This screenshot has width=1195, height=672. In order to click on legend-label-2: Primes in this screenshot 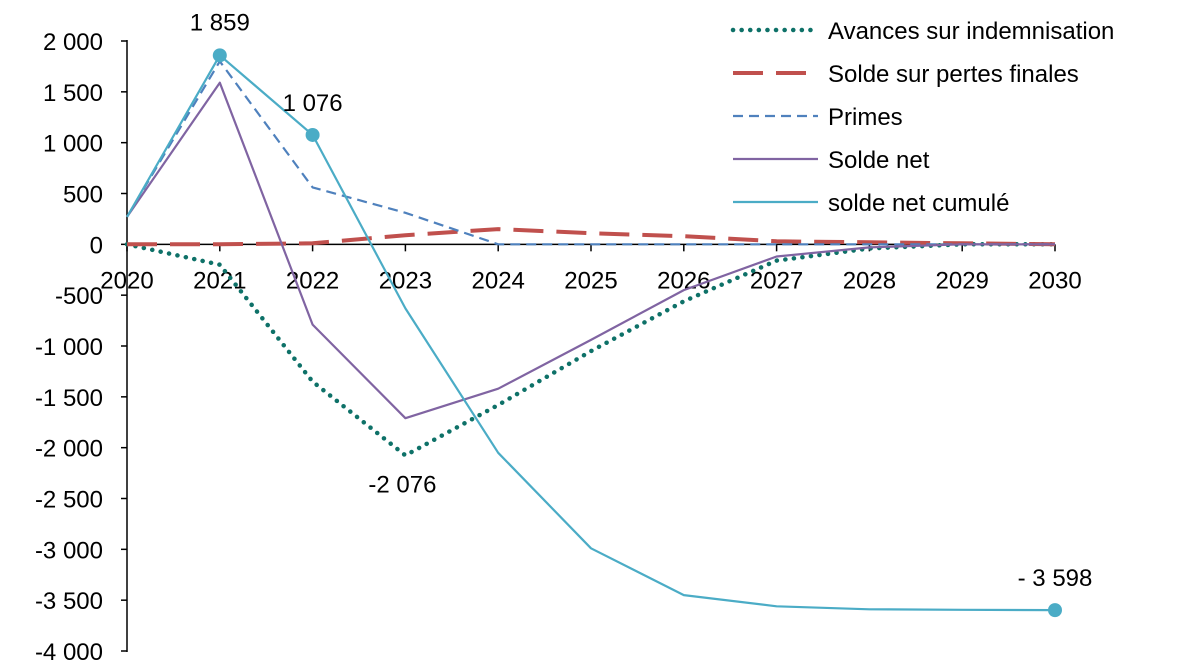, I will do `click(865, 117)`.